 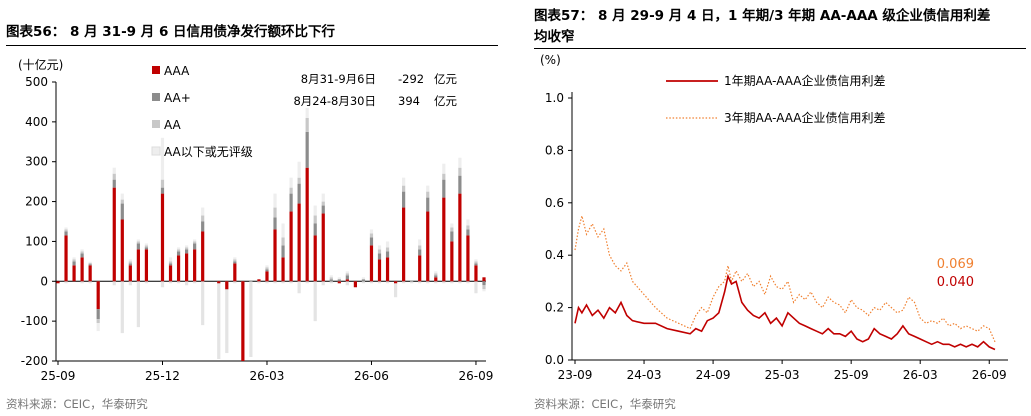 What do you see at coordinates (550, 60) in the screenshot?
I see `y-unit-label: (%)` at bounding box center [550, 60].